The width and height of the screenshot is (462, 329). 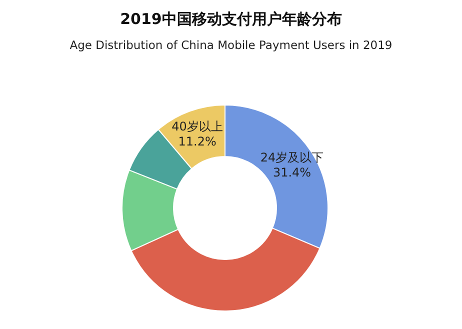 I want to click on slice-label: 40岁以上, so click(x=197, y=127).